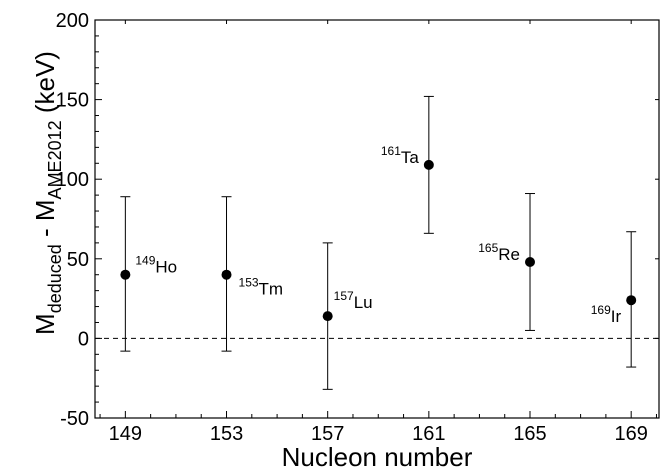  What do you see at coordinates (72, 101) in the screenshot?
I see `y-tick-label: 150` at bounding box center [72, 101].